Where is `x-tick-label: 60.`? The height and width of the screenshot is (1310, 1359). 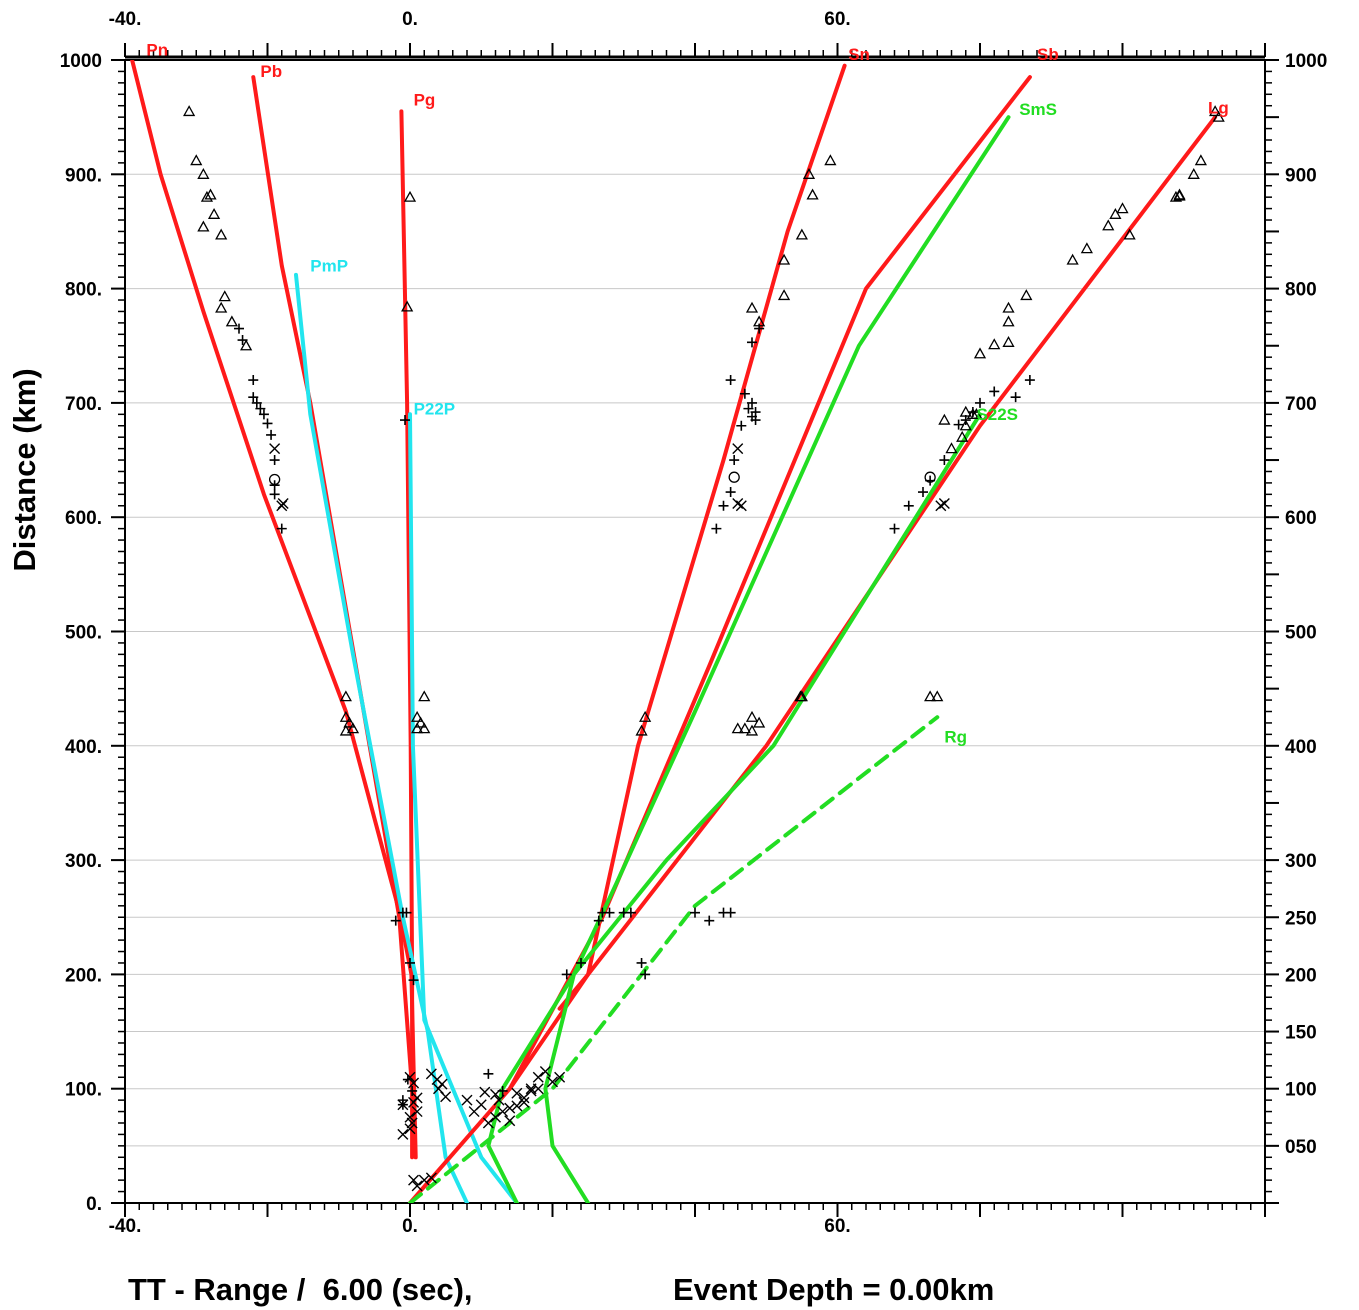 x-tick-label: 60. is located at coordinates (837, 1226).